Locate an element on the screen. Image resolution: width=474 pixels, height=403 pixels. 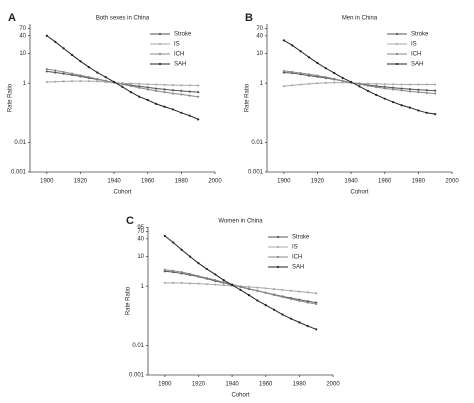
y-tick-label: 40 is located at coordinates (22, 36).